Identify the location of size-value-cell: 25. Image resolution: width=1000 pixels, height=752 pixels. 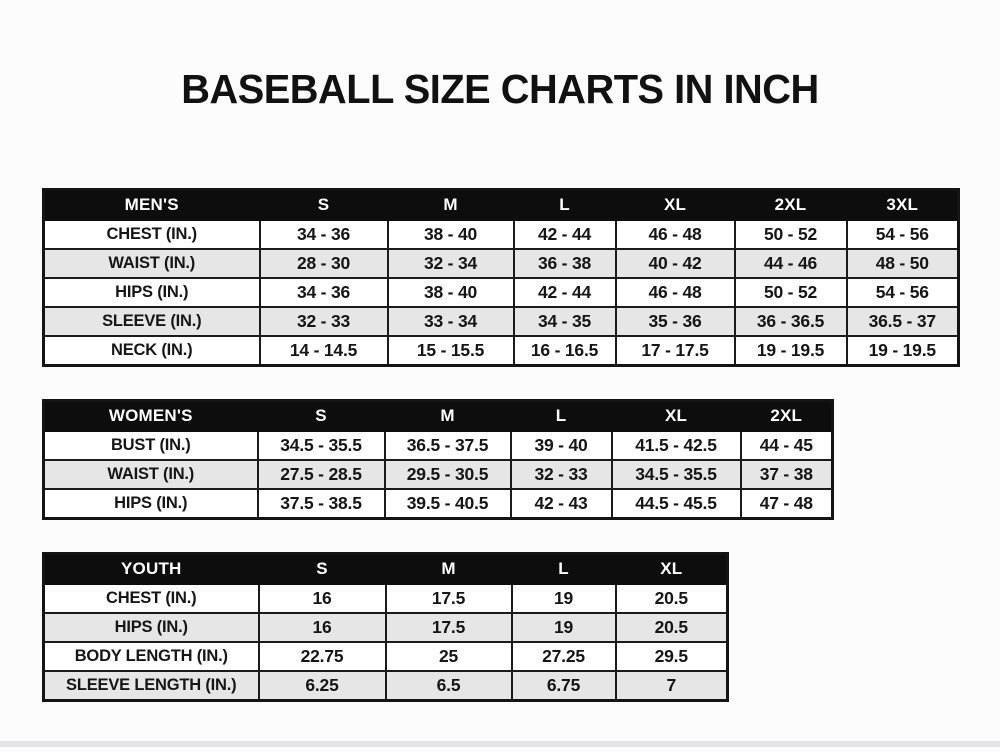
(448, 656).